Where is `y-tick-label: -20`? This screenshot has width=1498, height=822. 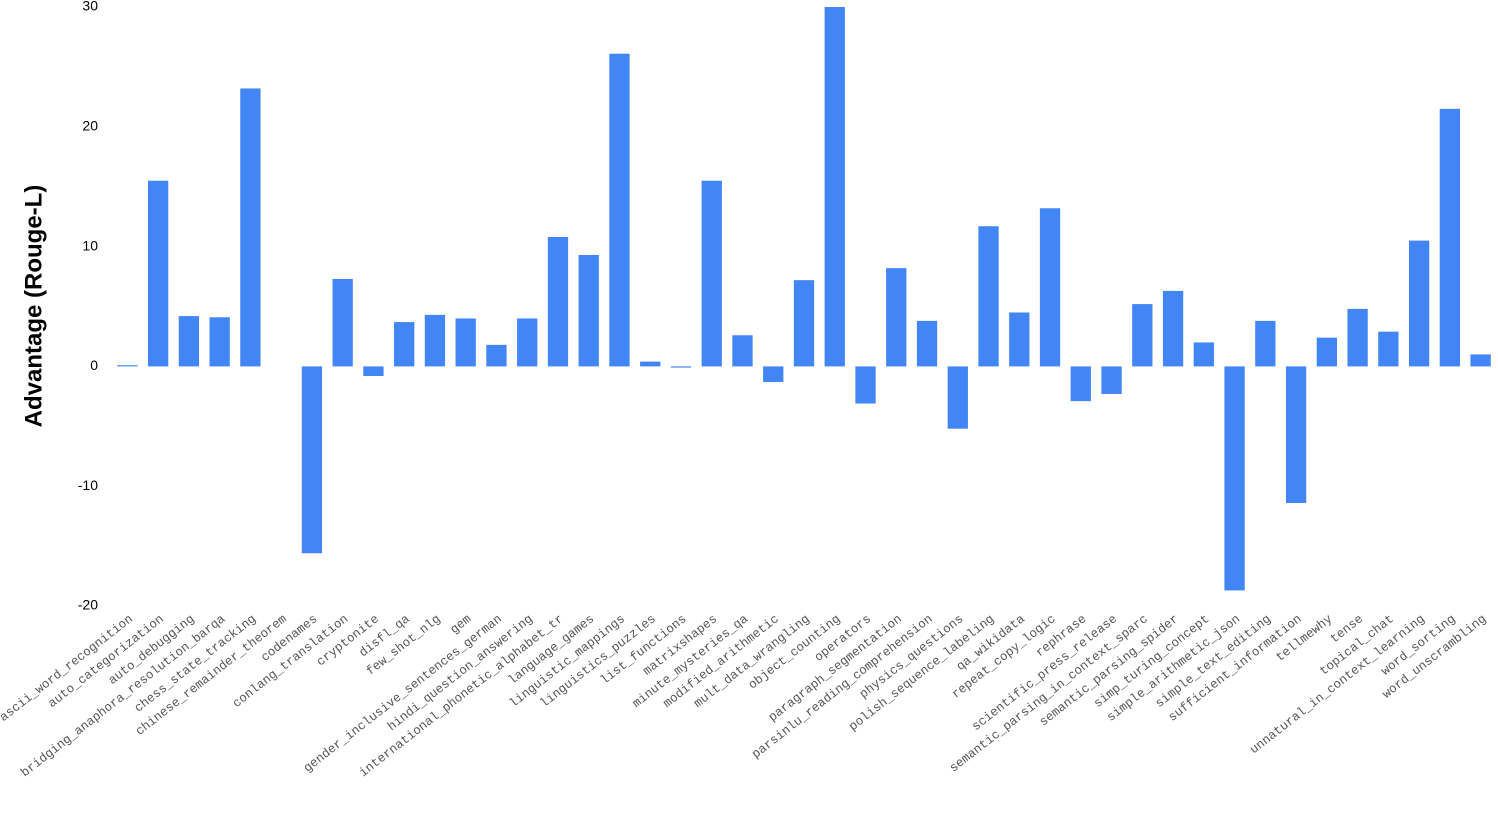
y-tick-label: -20 is located at coordinates (88, 605).